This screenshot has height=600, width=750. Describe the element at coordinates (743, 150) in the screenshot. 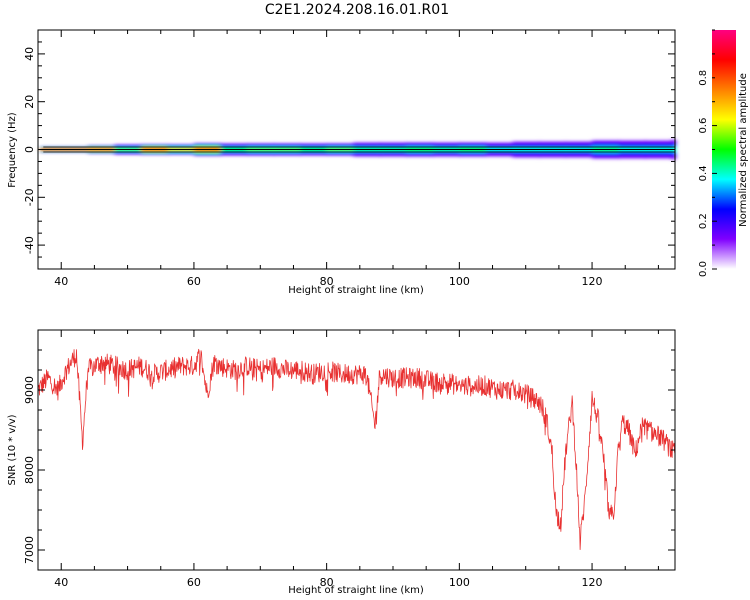

I see `colorbar-label: Normalized spectral amplitude` at that location.